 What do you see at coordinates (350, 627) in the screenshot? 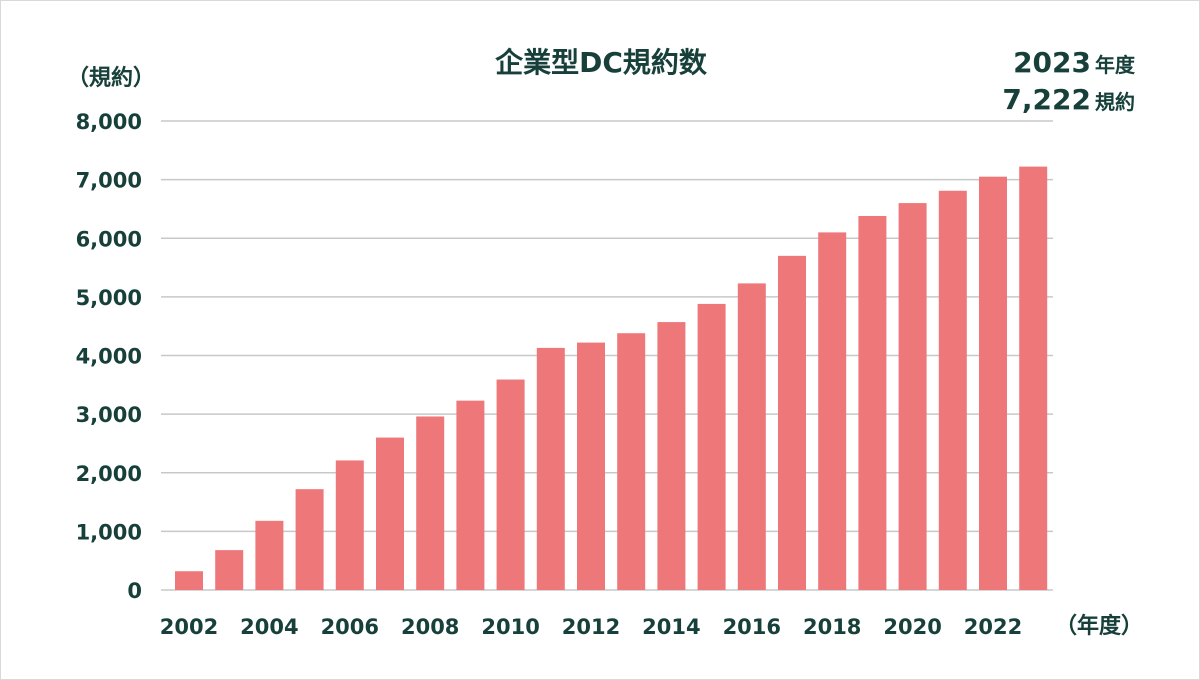
I see `x-axis-tick-label: 2006` at bounding box center [350, 627].